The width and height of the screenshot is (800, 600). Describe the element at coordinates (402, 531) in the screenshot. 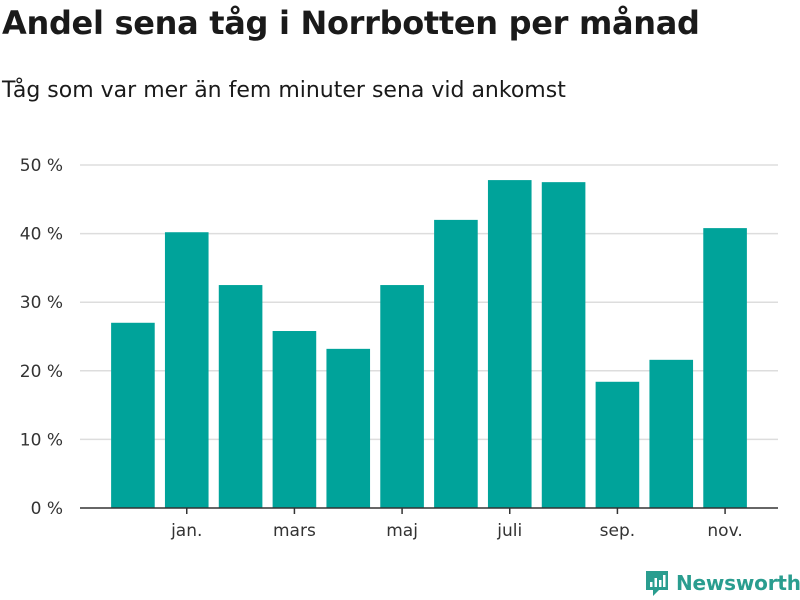

I see `x-tick-label: maj` at that location.